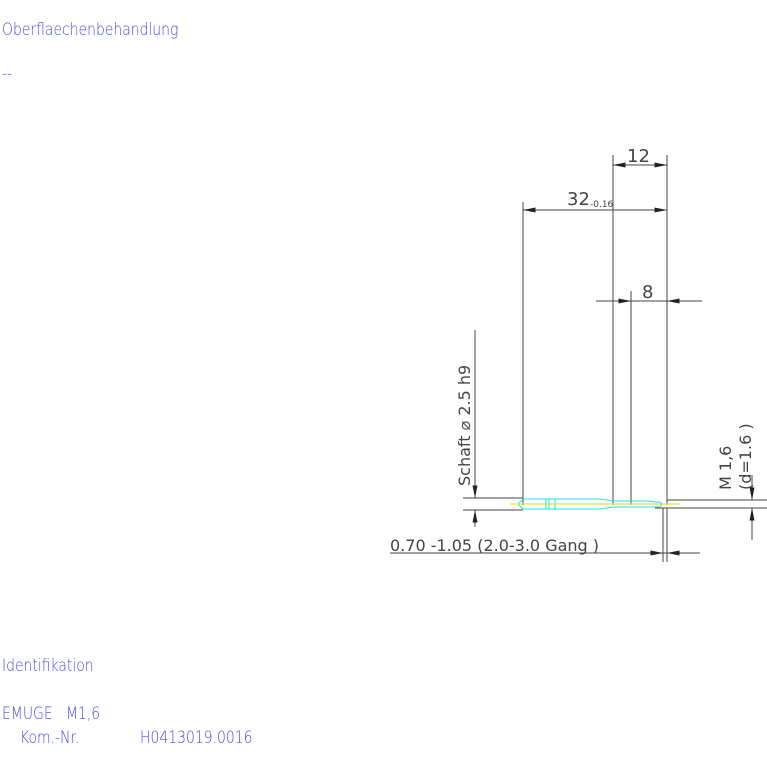 The height and width of the screenshot is (767, 767). I want to click on kom-nr-label: Kom.-Nr., so click(50, 738).